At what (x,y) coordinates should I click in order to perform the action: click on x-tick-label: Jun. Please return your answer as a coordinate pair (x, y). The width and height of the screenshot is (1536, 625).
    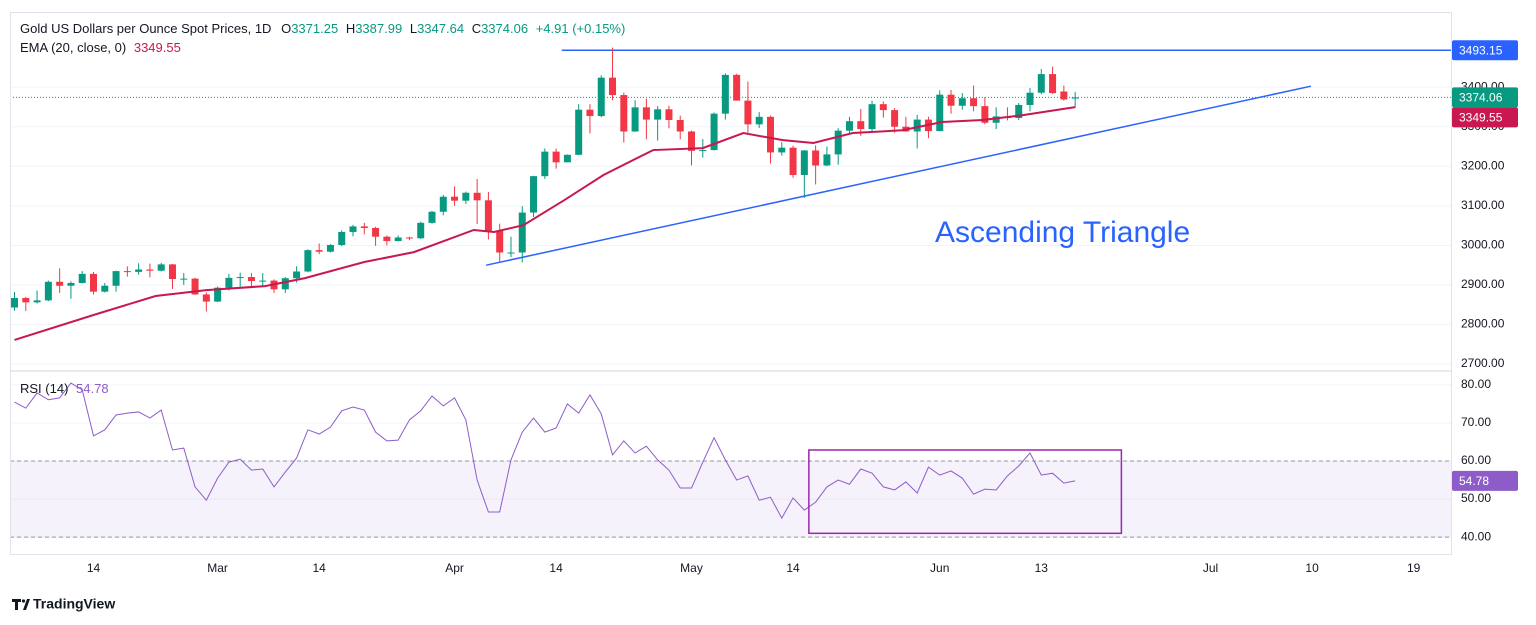
    Looking at the image, I should click on (939, 568).